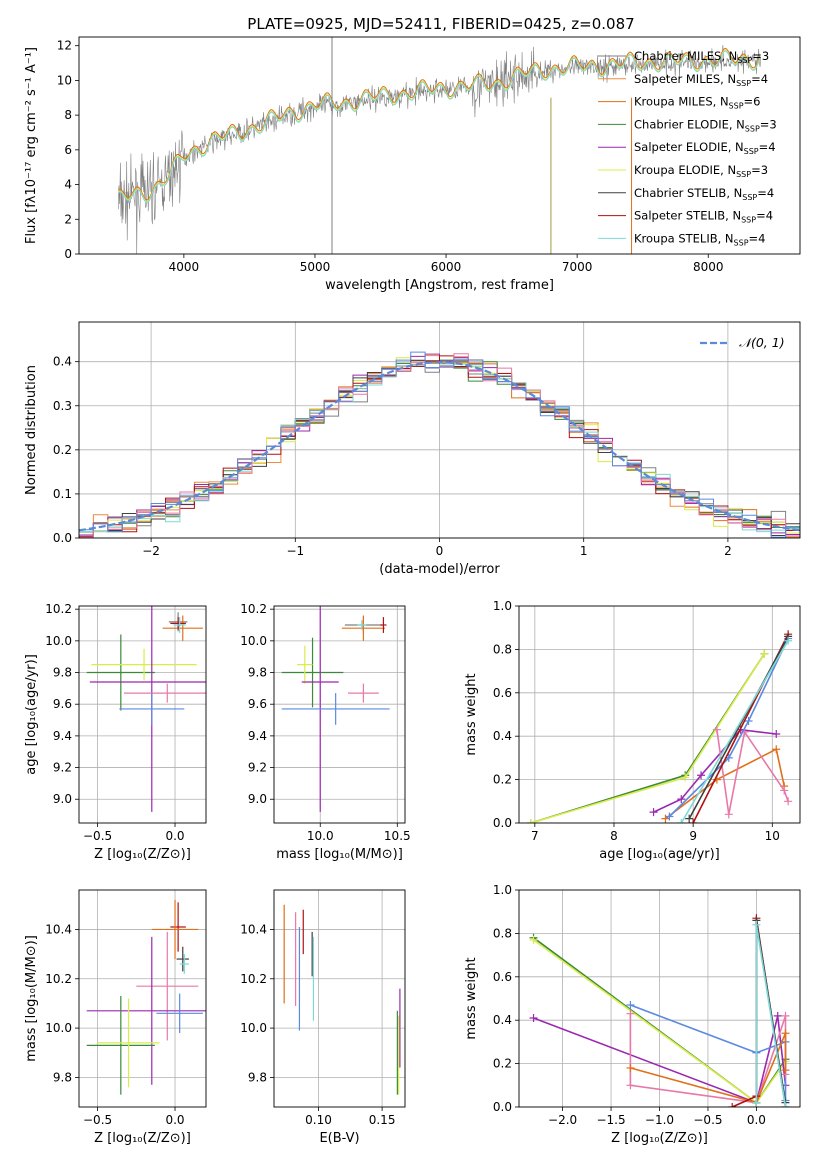 The height and width of the screenshot is (1170, 819). I want to click on y-tick-label: 0.2, so click(62, 450).